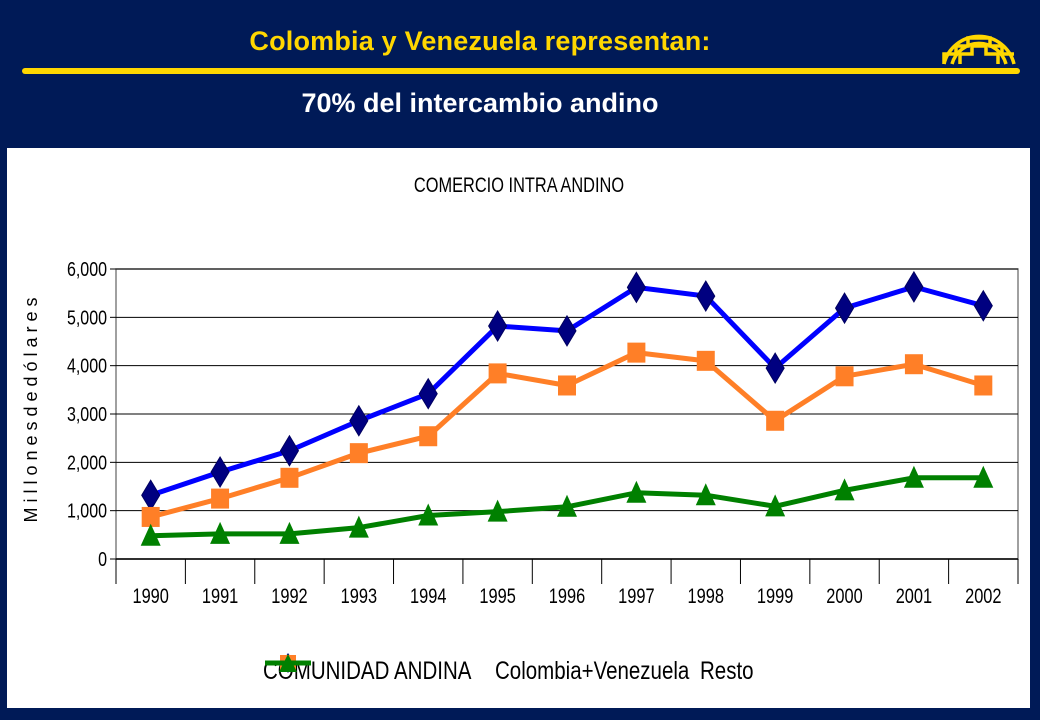 This screenshot has height=720, width=1040. Describe the element at coordinates (31, 409) in the screenshot. I see `y-axis-label: M i l l o n e s d e d ó l a r e s` at that location.